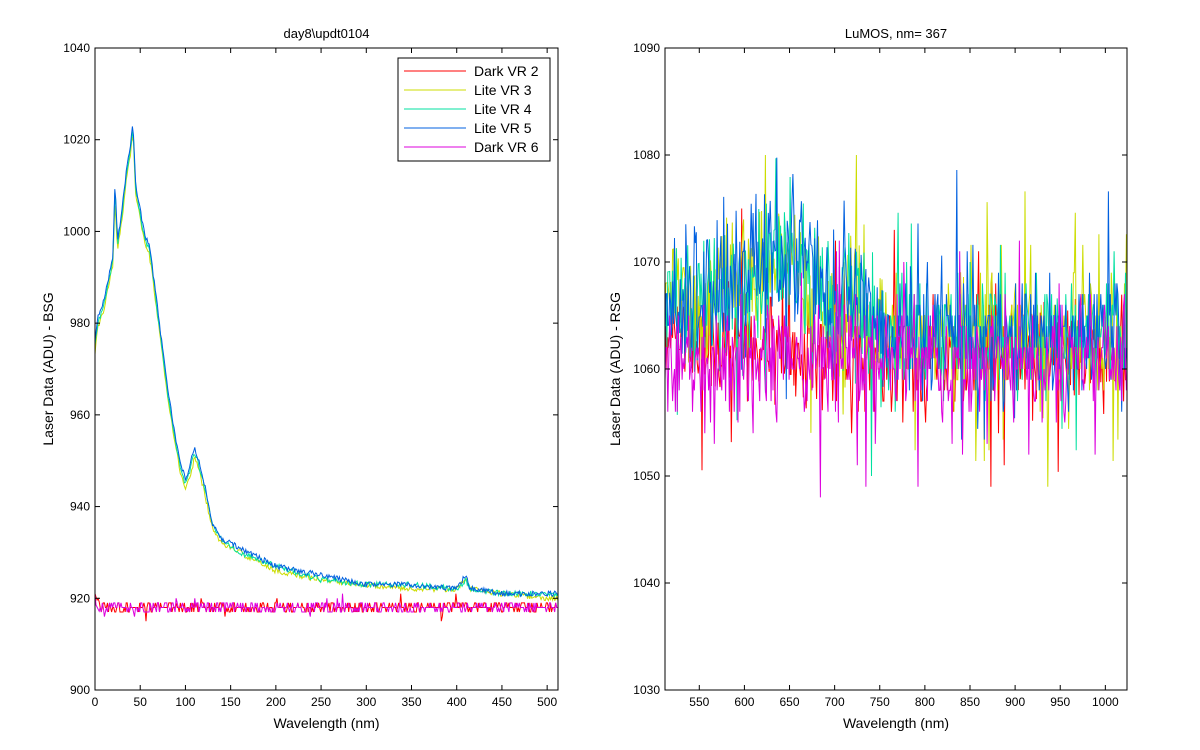 The height and width of the screenshot is (750, 1200). What do you see at coordinates (646, 690) in the screenshot?
I see `y-tick-label: 1030` at bounding box center [646, 690].